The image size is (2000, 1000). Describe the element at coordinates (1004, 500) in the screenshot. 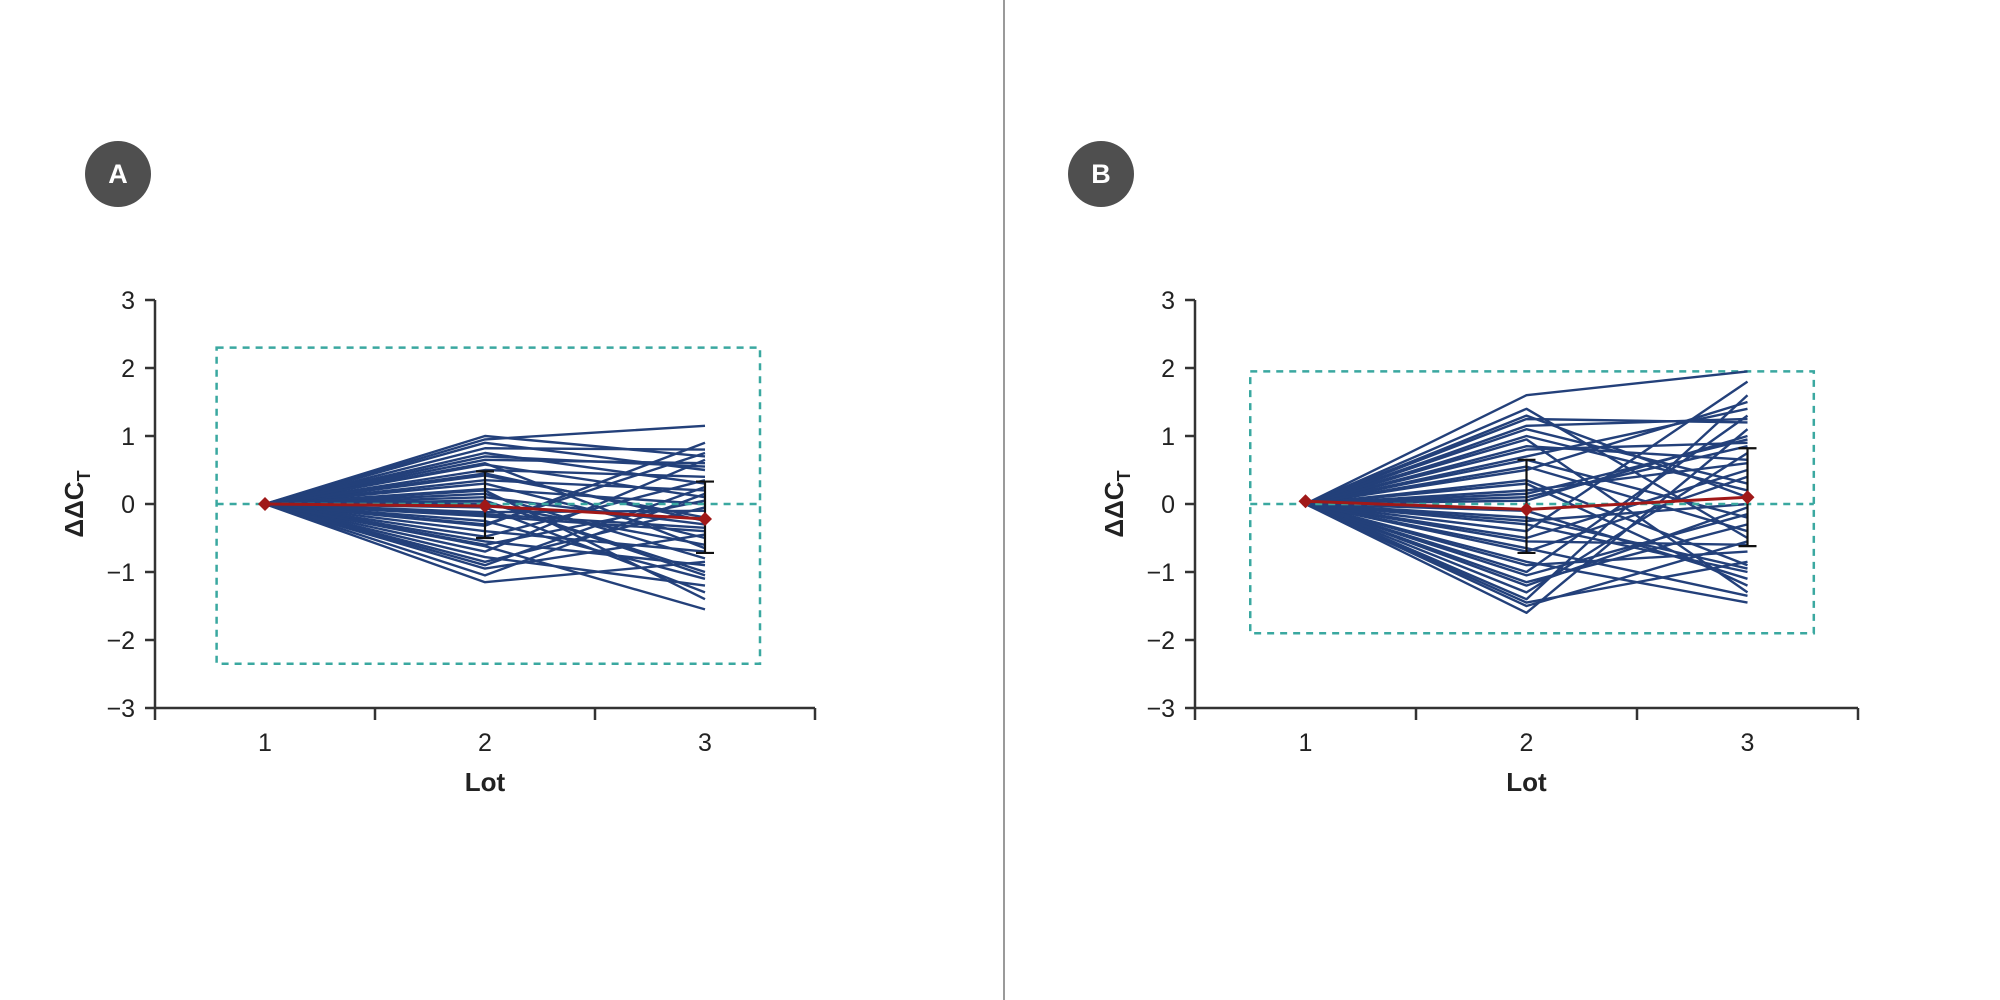

I see `panel-divider` at that location.